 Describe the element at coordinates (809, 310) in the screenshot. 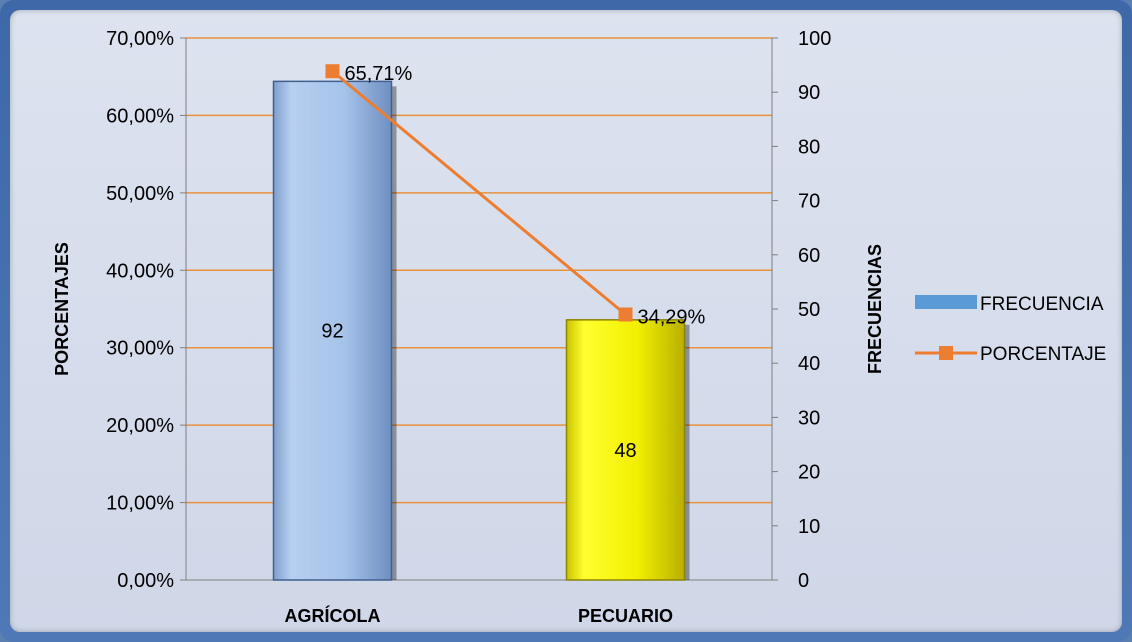

I see `right-tick-label: 50` at that location.